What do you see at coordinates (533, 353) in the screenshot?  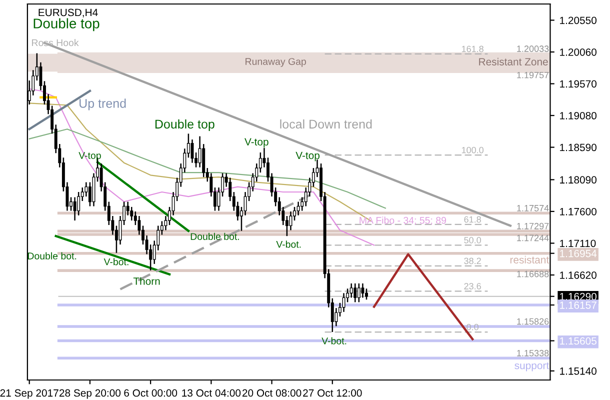 I see `ref-line-label: 1.15338` at bounding box center [533, 353].